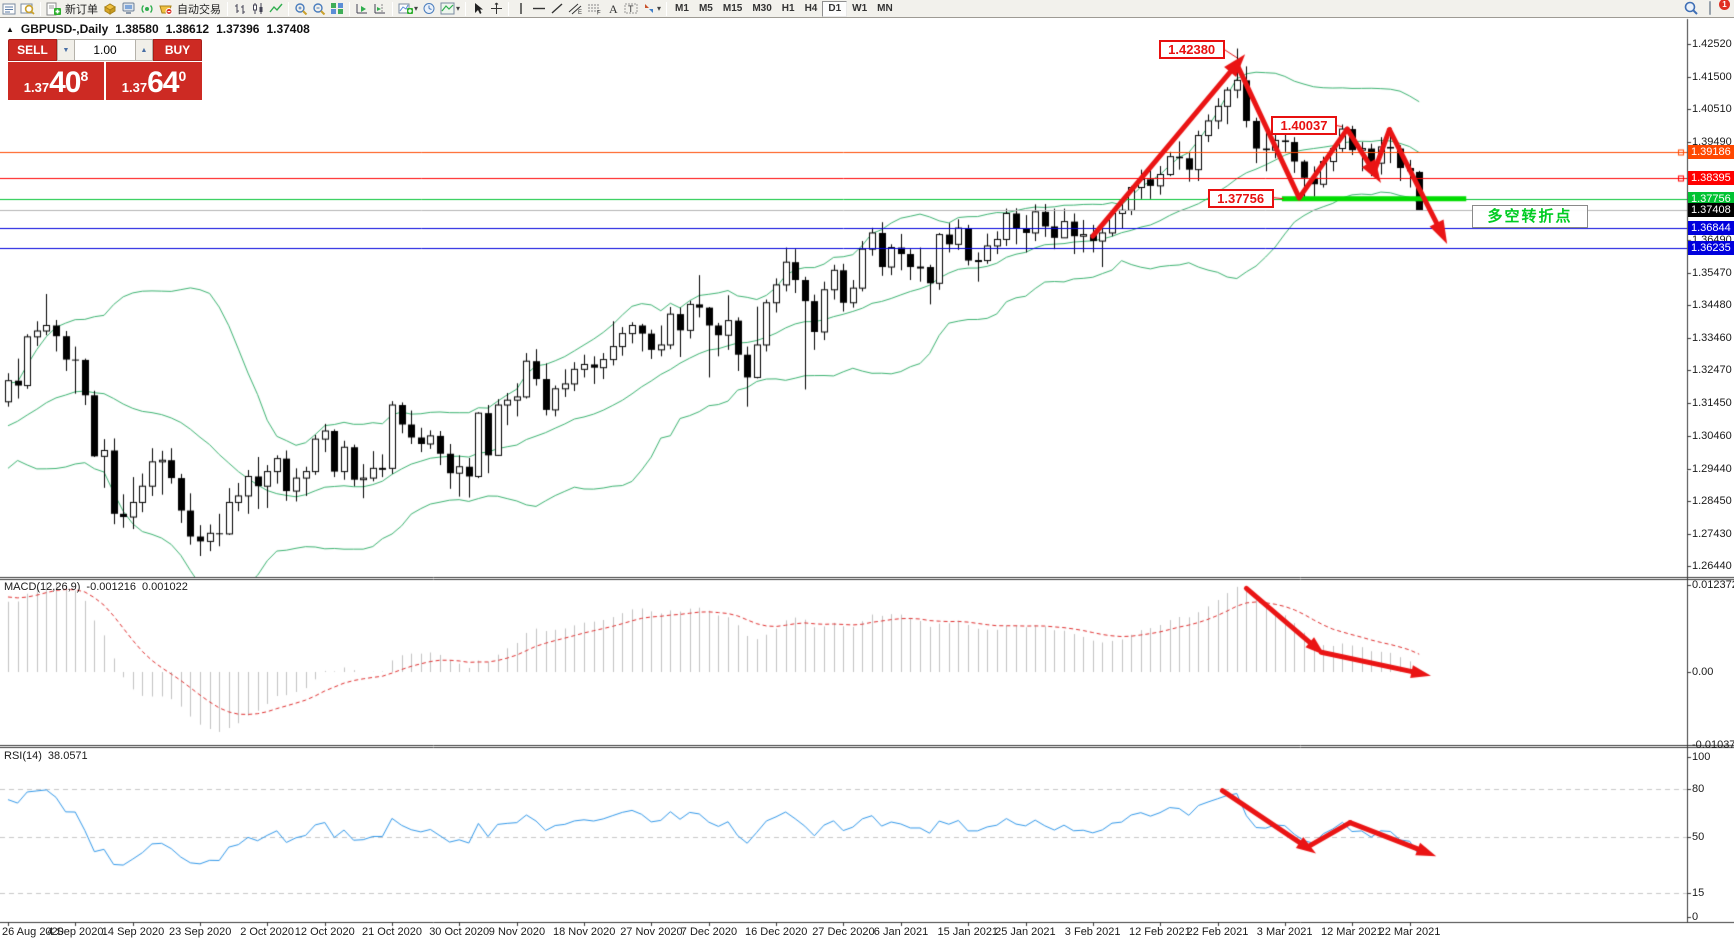 The width and height of the screenshot is (1734, 940). What do you see at coordinates (1691, 9) in the screenshot?
I see `search-icon` at bounding box center [1691, 9].